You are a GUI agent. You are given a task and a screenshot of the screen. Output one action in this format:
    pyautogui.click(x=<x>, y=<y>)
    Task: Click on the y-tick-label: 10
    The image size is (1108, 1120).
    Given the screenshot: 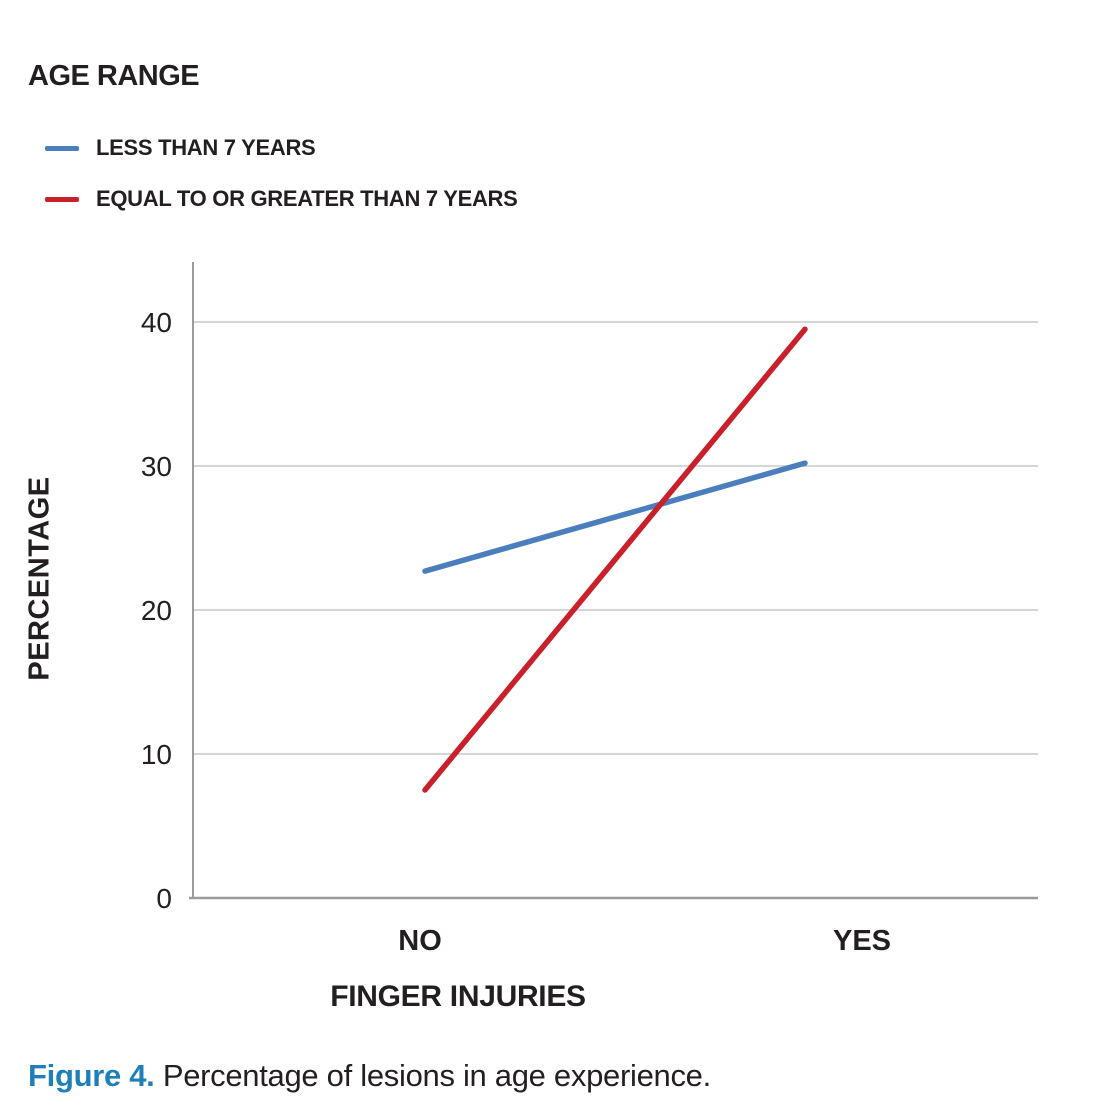 What is the action you would take?
    pyautogui.click(x=156, y=754)
    